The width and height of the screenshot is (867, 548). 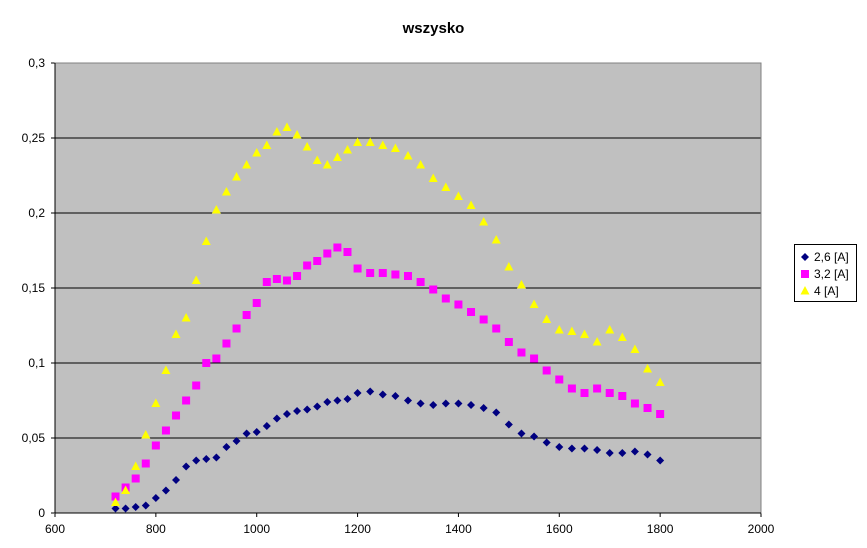 What do you see at coordinates (827, 290) in the screenshot?
I see `legend-item: 4 [A]` at bounding box center [827, 290].